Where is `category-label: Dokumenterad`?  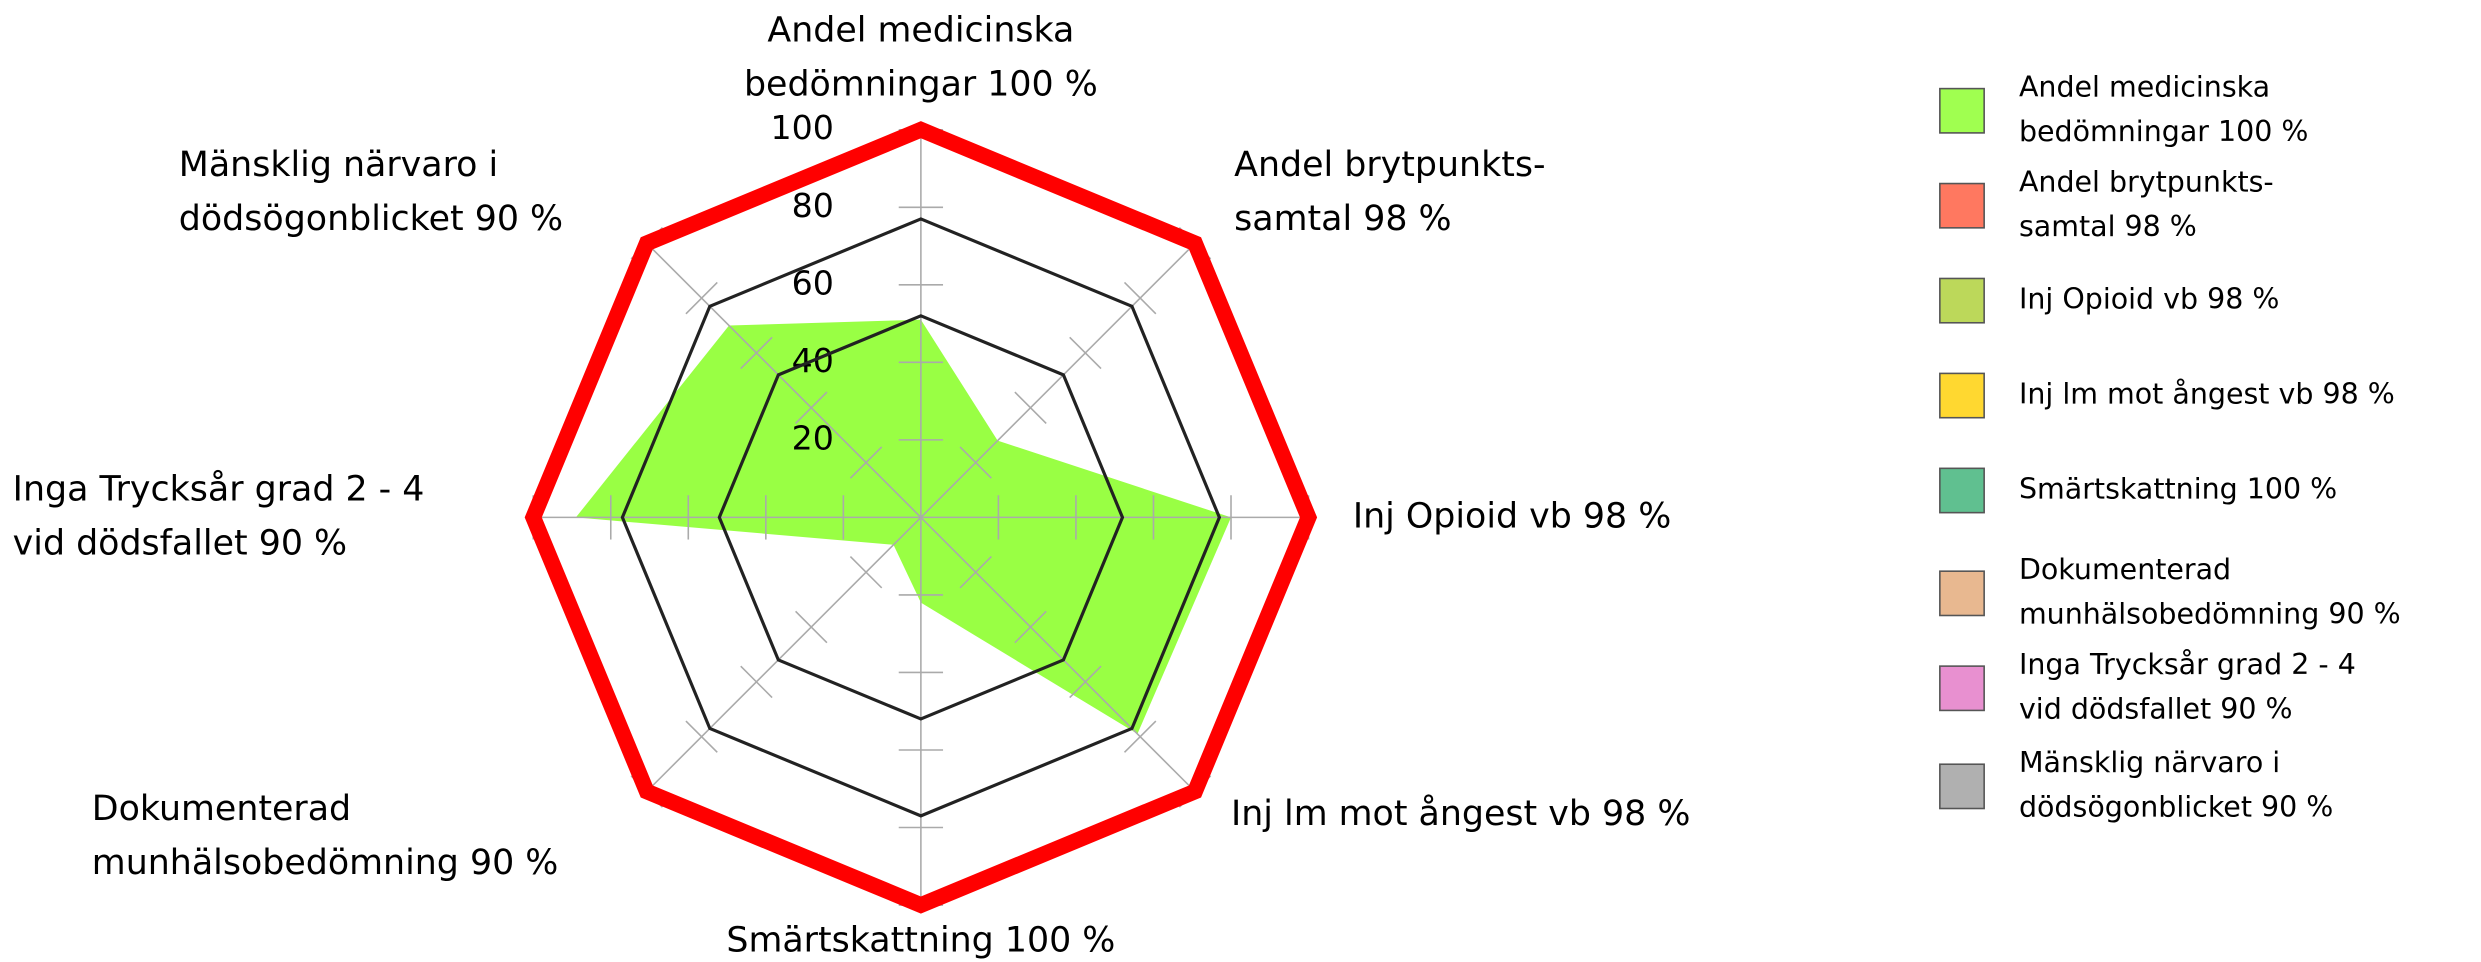
category-label: Dokumenterad is located at coordinates (221, 809).